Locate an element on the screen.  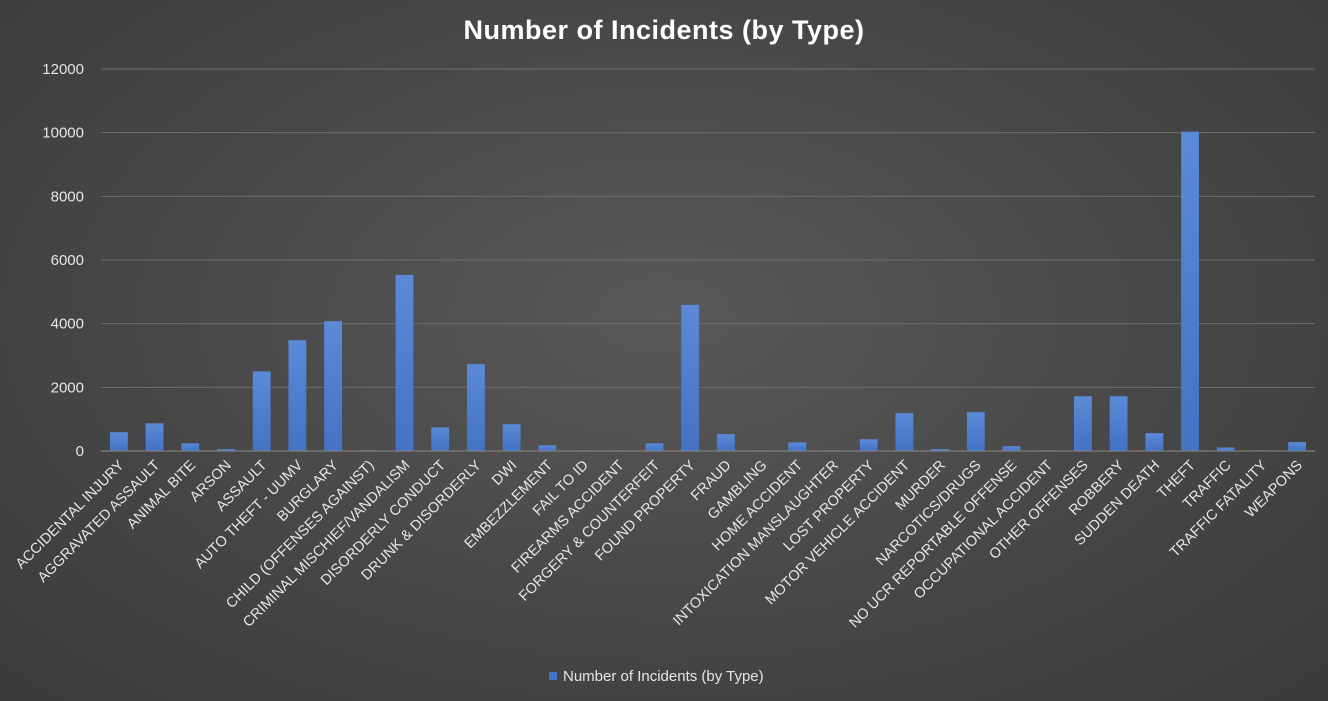
legend-swatch is located at coordinates (553, 676).